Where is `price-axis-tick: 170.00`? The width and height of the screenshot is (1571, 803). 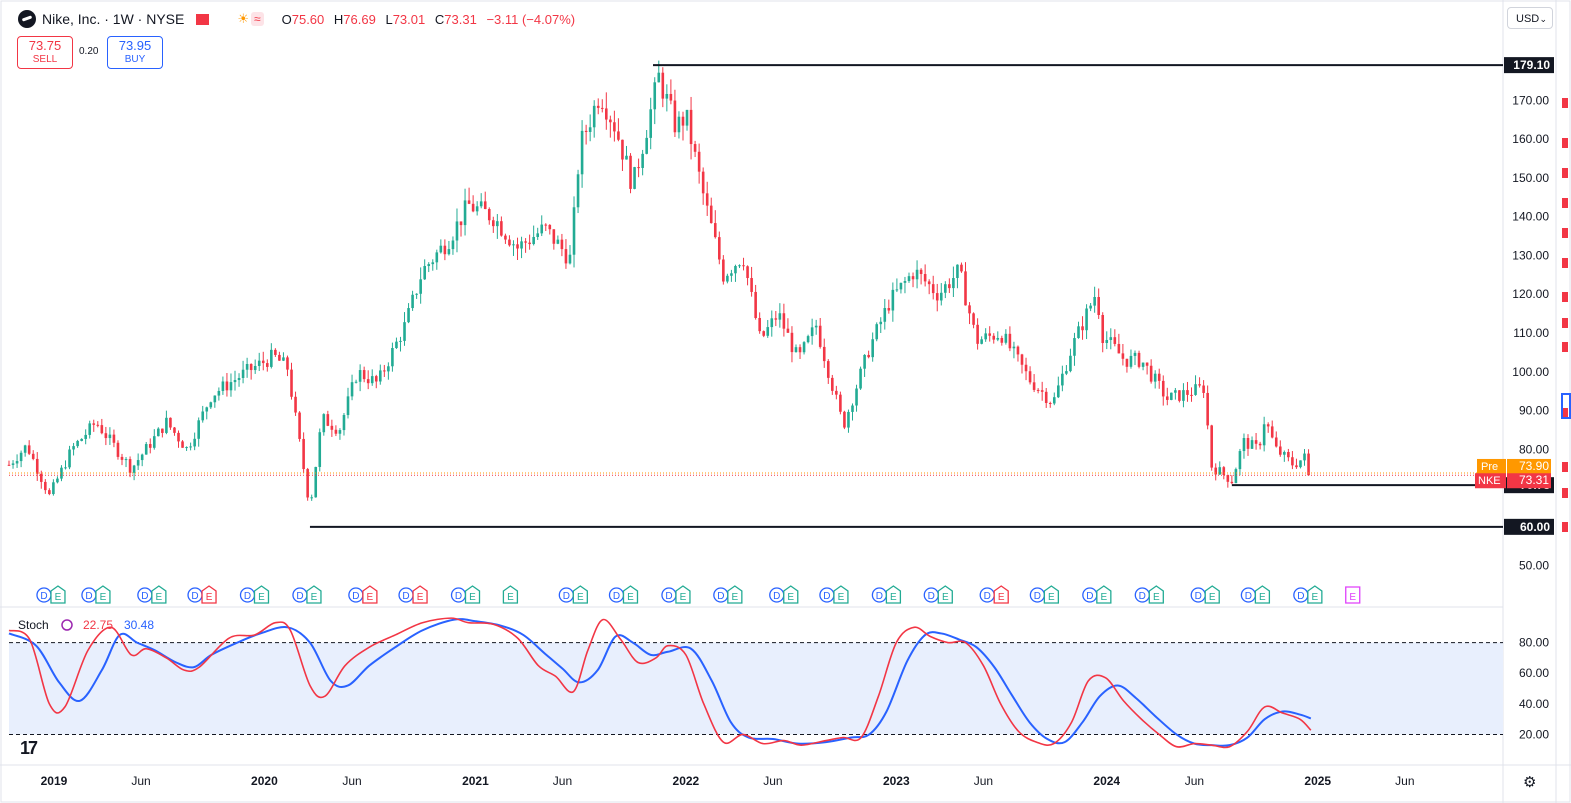
price-axis-tick: 170.00 is located at coordinates (1530, 100).